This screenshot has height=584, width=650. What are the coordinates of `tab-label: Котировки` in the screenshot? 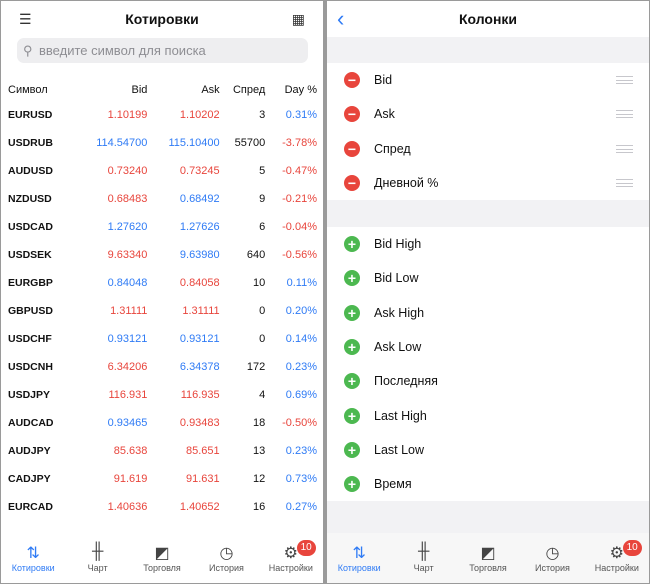 It's located at (359, 568).